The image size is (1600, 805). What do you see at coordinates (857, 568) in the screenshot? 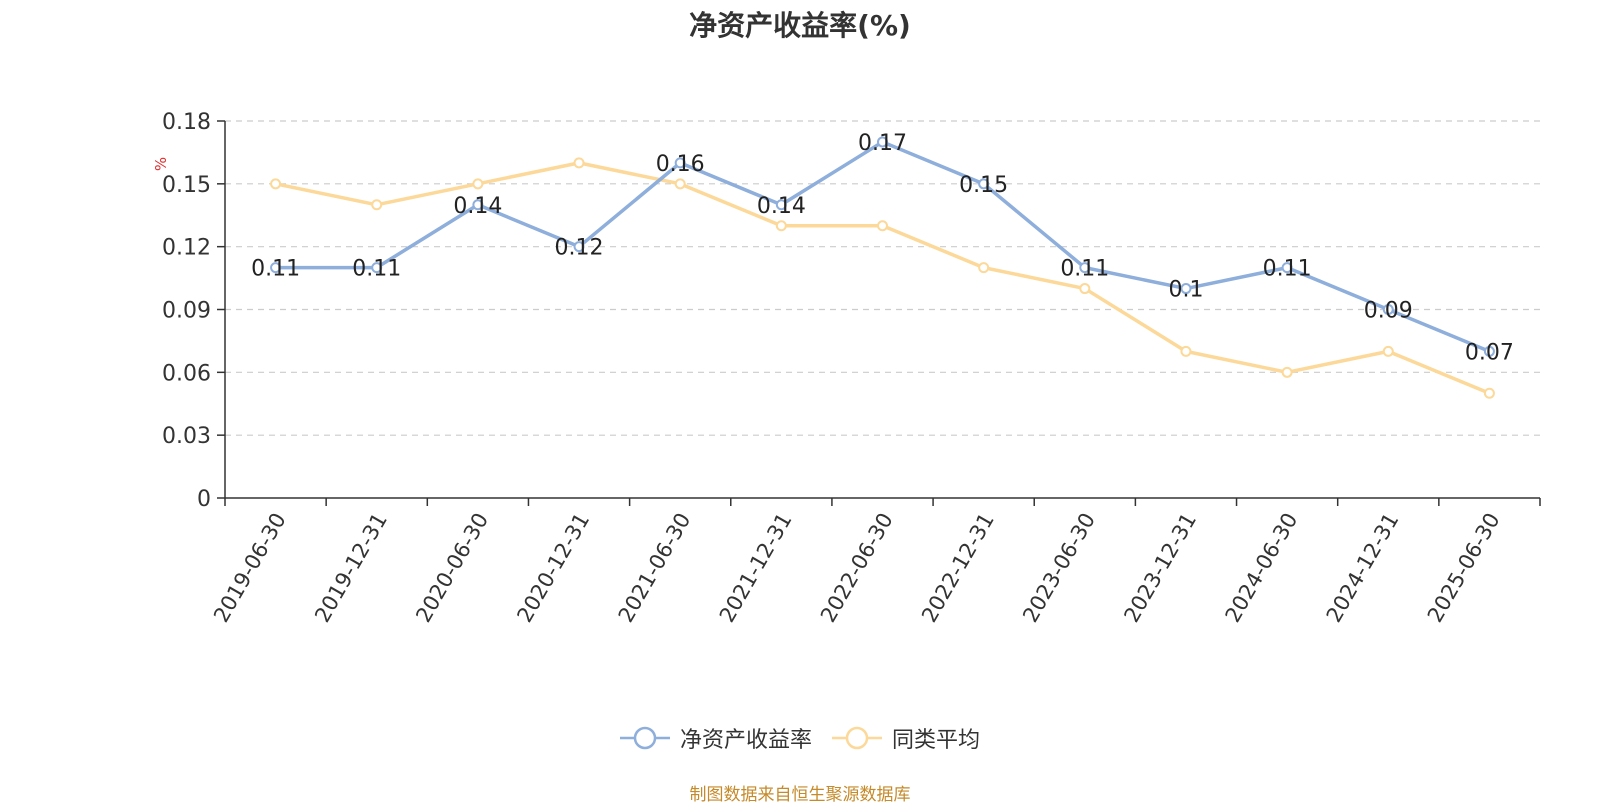
I see `x-tick-label: 2022-06-30` at bounding box center [857, 568].